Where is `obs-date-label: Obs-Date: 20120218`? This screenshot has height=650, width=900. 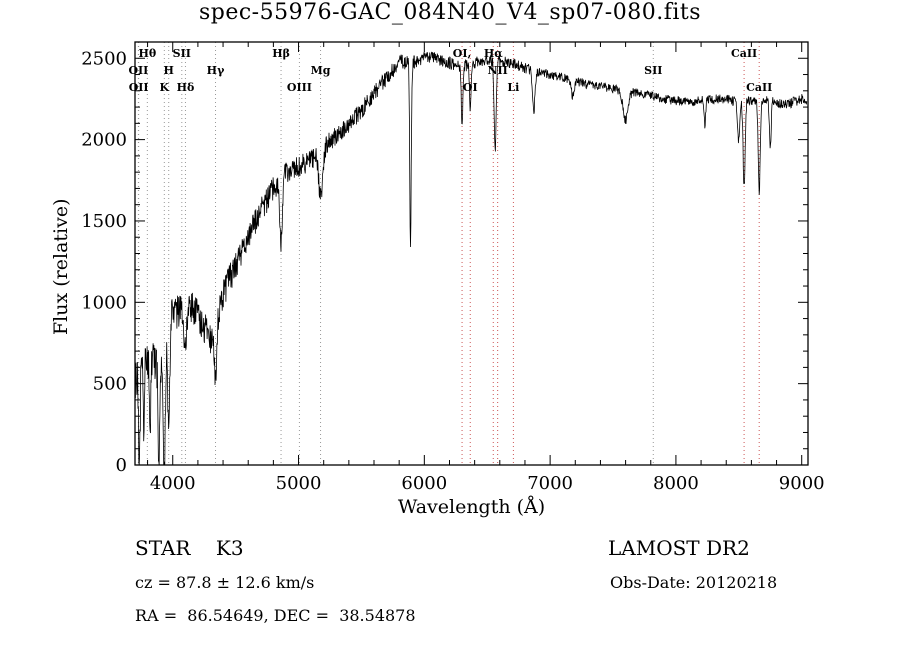 obs-date-label: Obs-Date: 20120218 is located at coordinates (694, 582).